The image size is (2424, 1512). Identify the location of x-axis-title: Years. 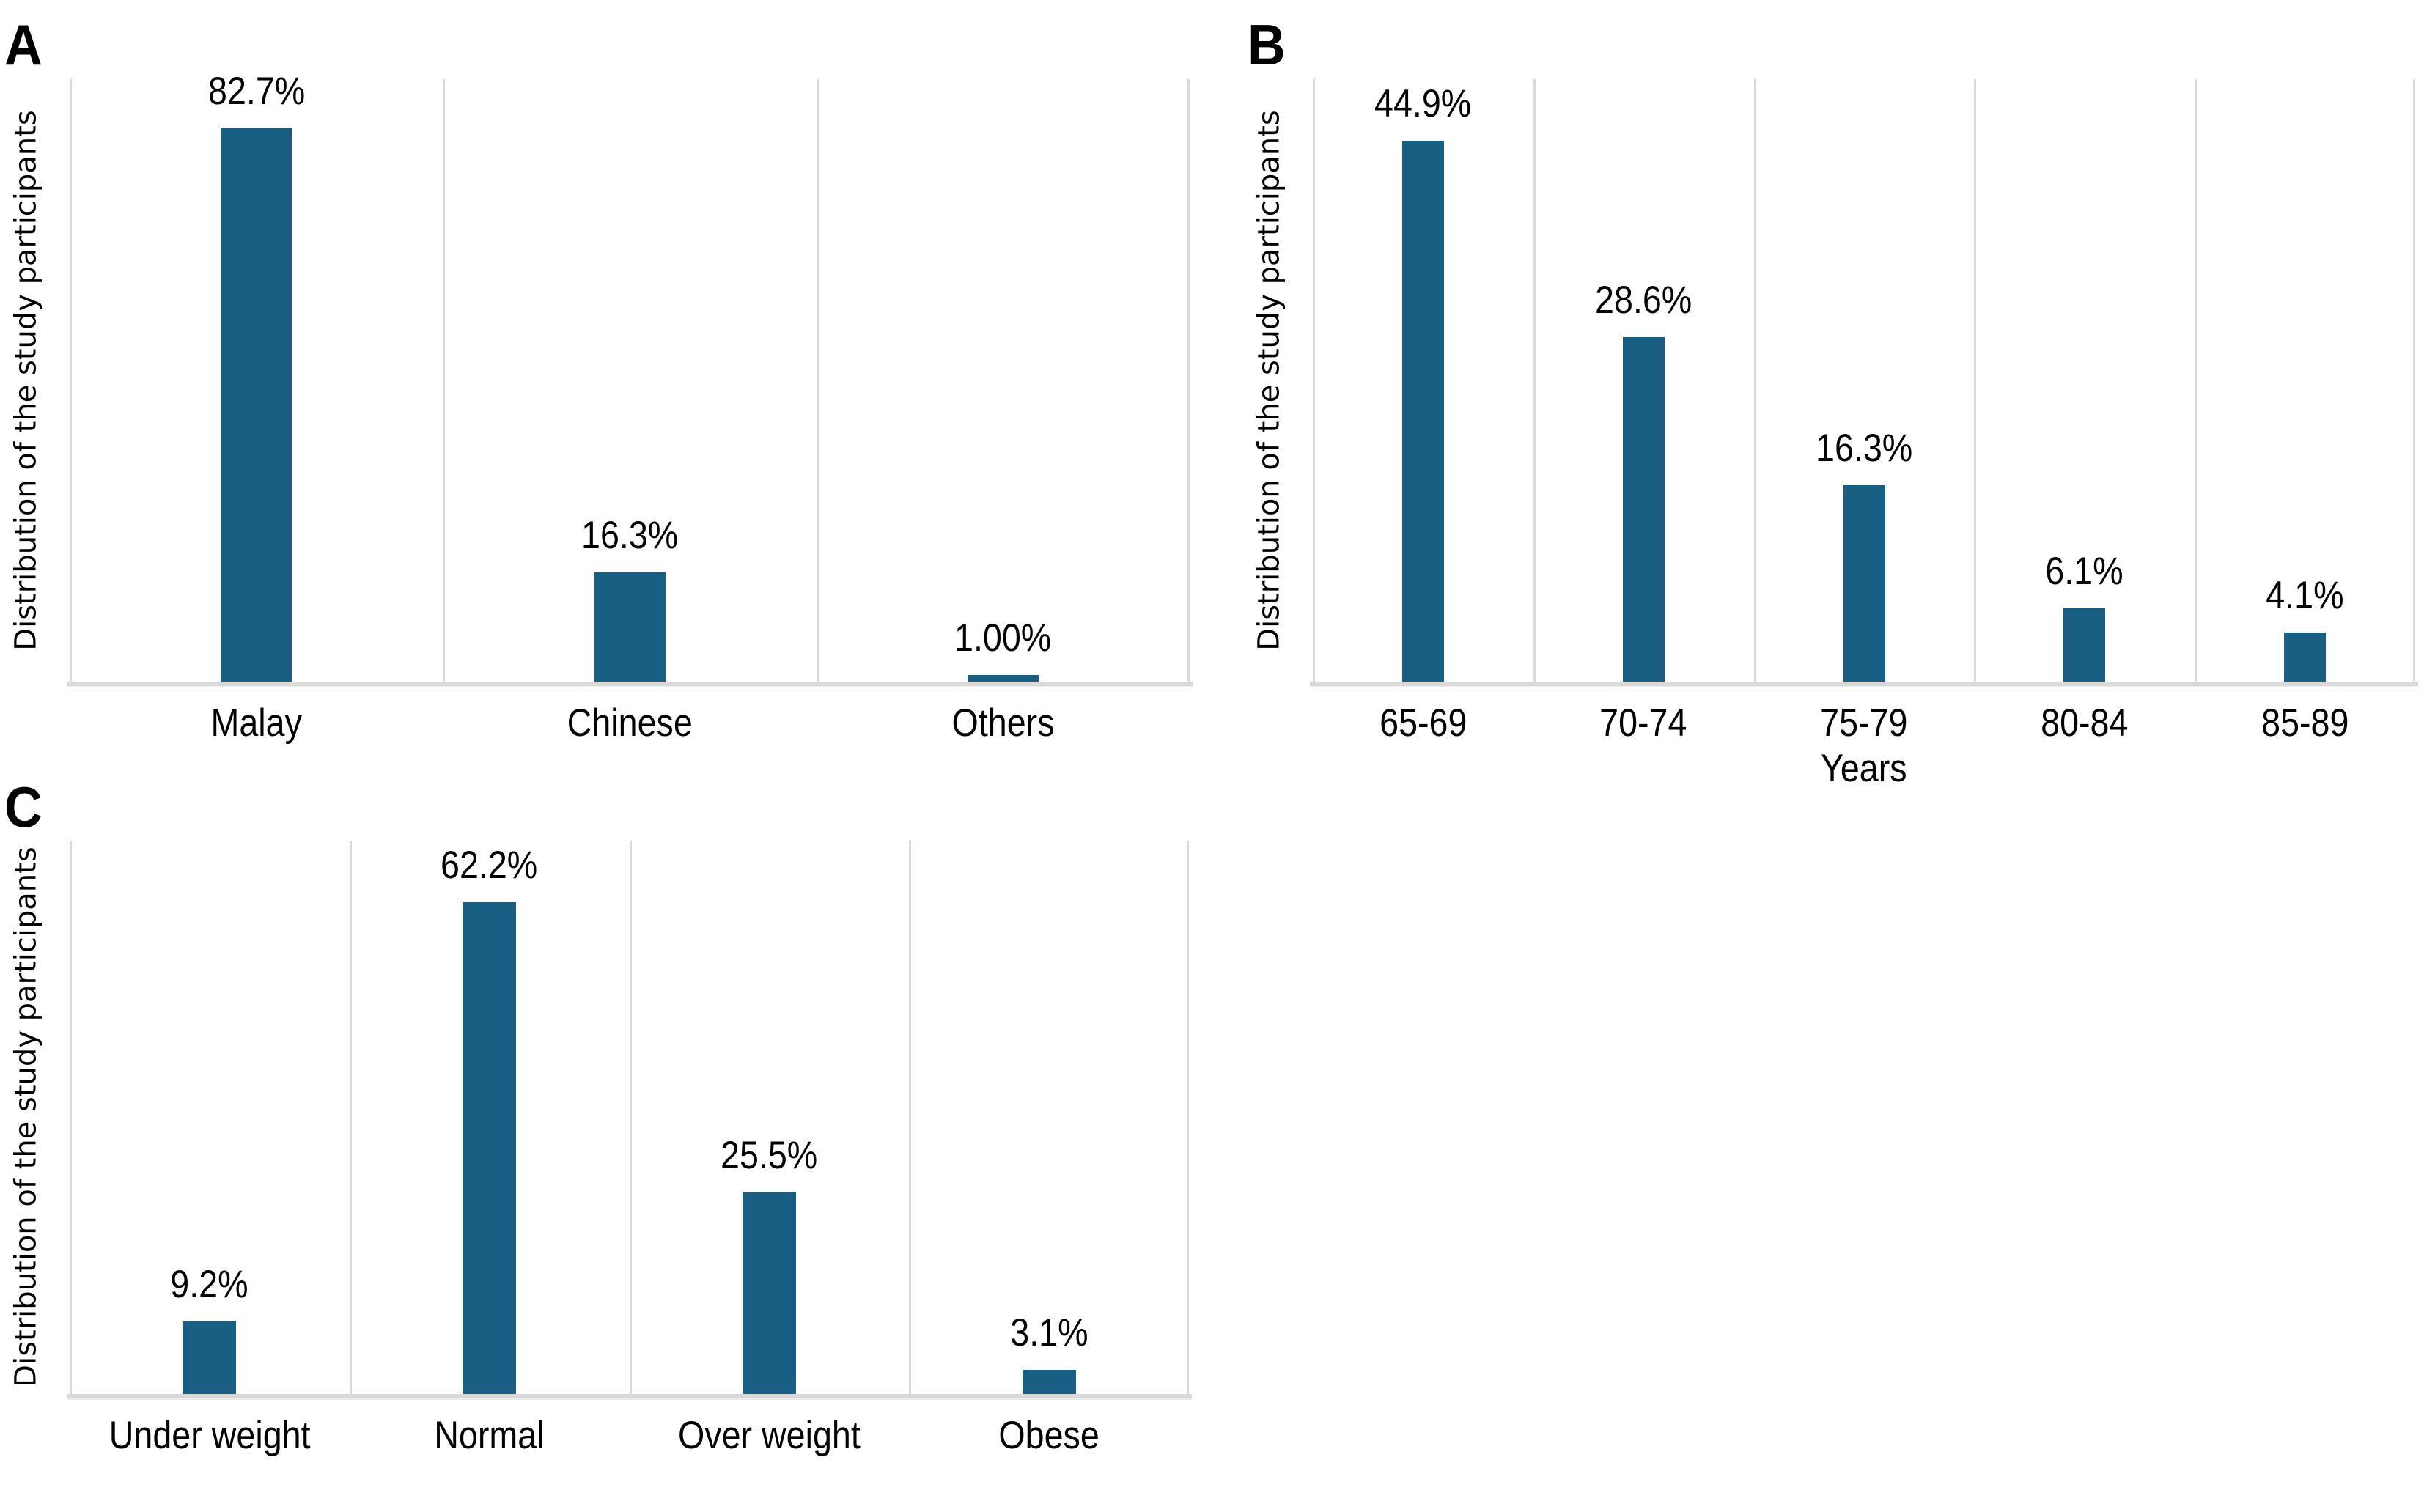
(1864, 768).